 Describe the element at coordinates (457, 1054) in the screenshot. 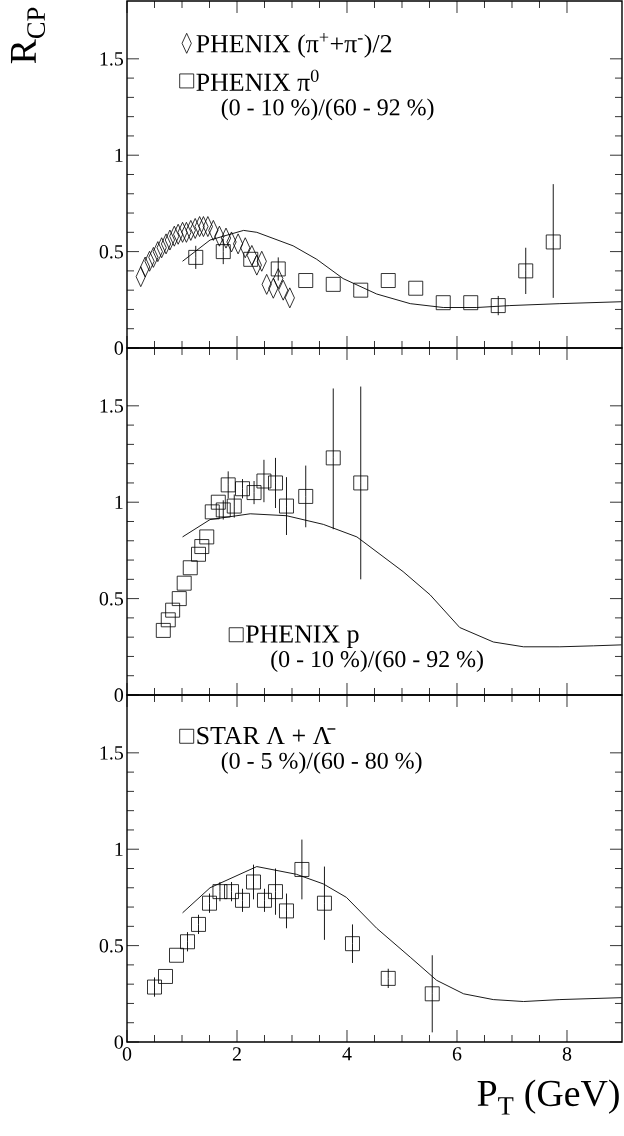

I see `x-tick-label: 6` at that location.